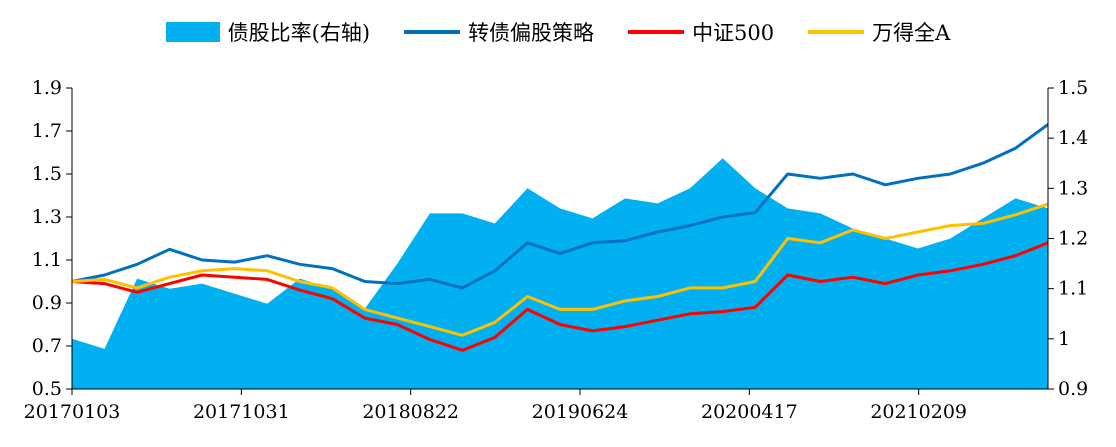  What do you see at coordinates (47, 303) in the screenshot?
I see `y-tick-label-left: 0.9` at bounding box center [47, 303].